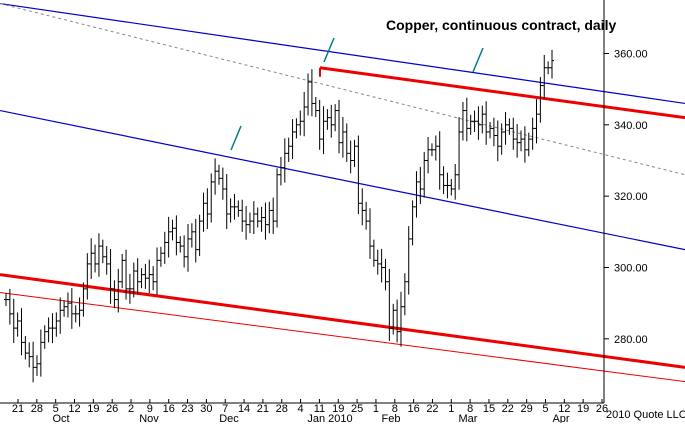 This screenshot has height=428, width=685. Describe the element at coordinates (18, 409) in the screenshot. I see `x-tick-label: 21` at that location.